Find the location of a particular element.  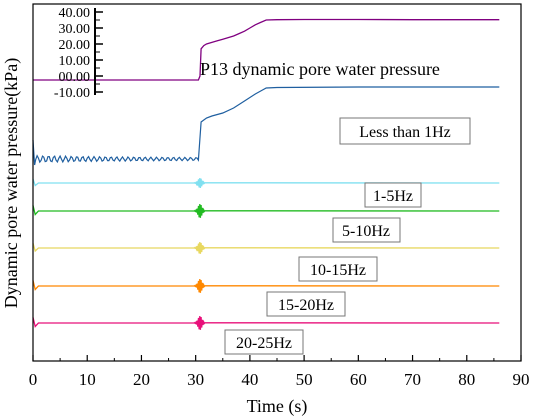

x-tick-label-70: 70 is located at coordinates (412, 379).